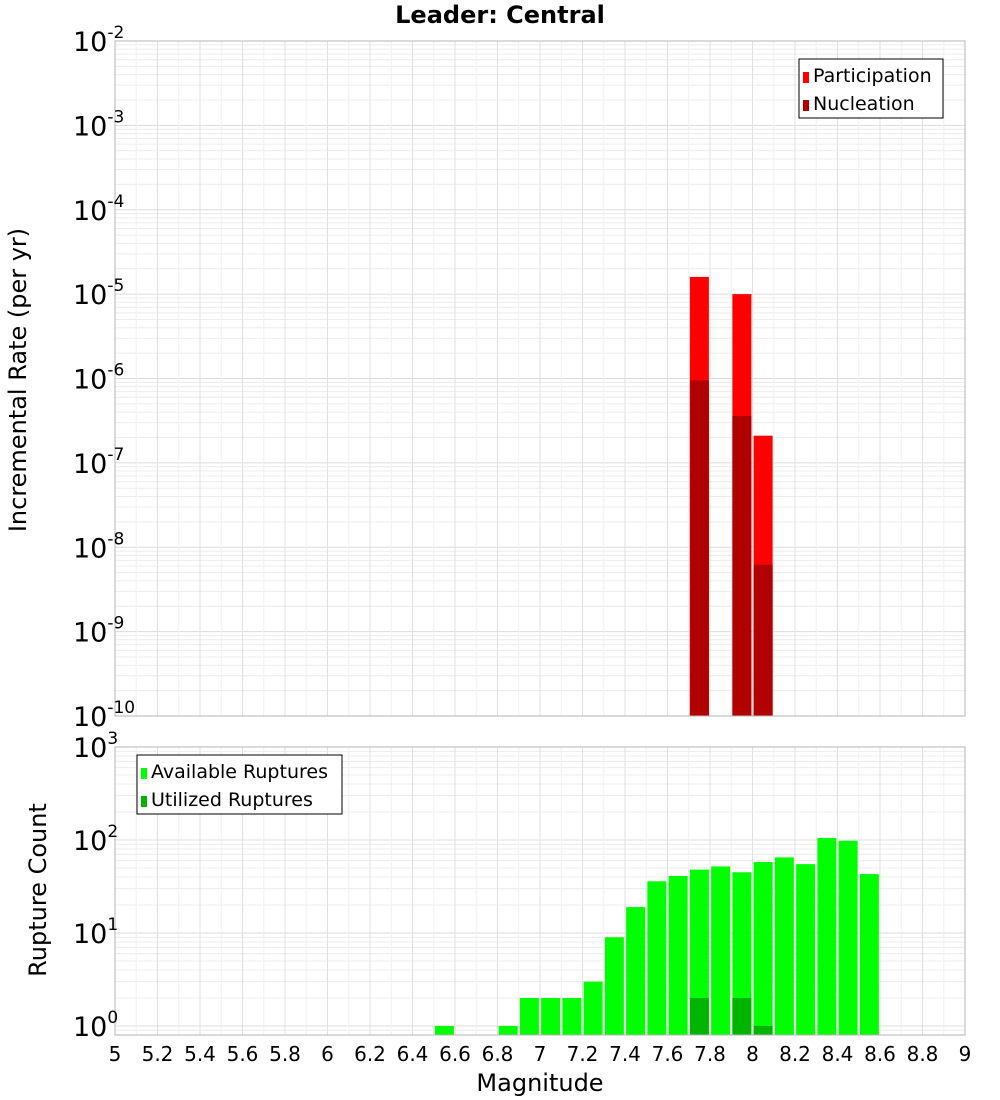 The width and height of the screenshot is (1000, 1100). Describe the element at coordinates (795, 1054) in the screenshot. I see `x-tick-label: 8.2` at that location.